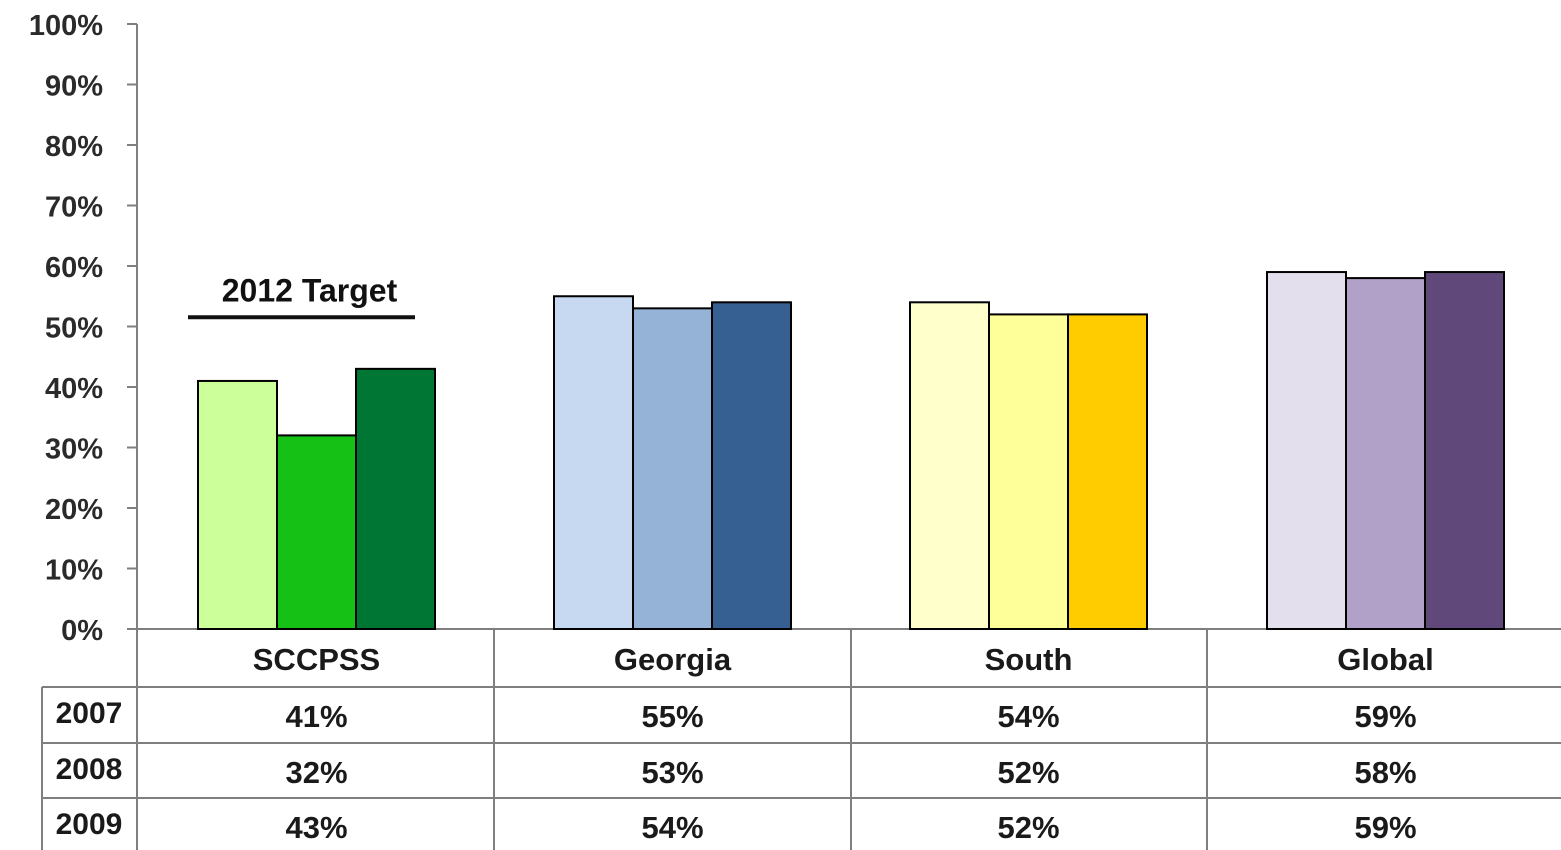  What do you see at coordinates (74, 208) in the screenshot?
I see `y-tick-label: 70%` at bounding box center [74, 208].